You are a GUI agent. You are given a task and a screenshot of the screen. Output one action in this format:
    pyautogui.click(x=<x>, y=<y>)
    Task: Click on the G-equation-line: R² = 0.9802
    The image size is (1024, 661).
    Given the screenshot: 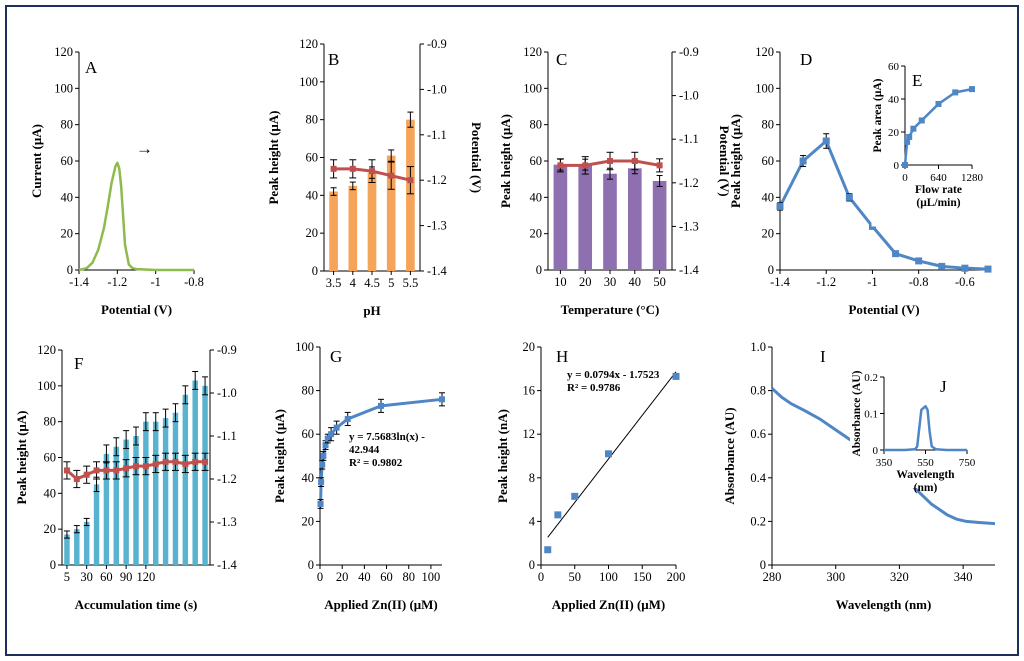 What is the action you would take?
    pyautogui.click(x=376, y=463)
    